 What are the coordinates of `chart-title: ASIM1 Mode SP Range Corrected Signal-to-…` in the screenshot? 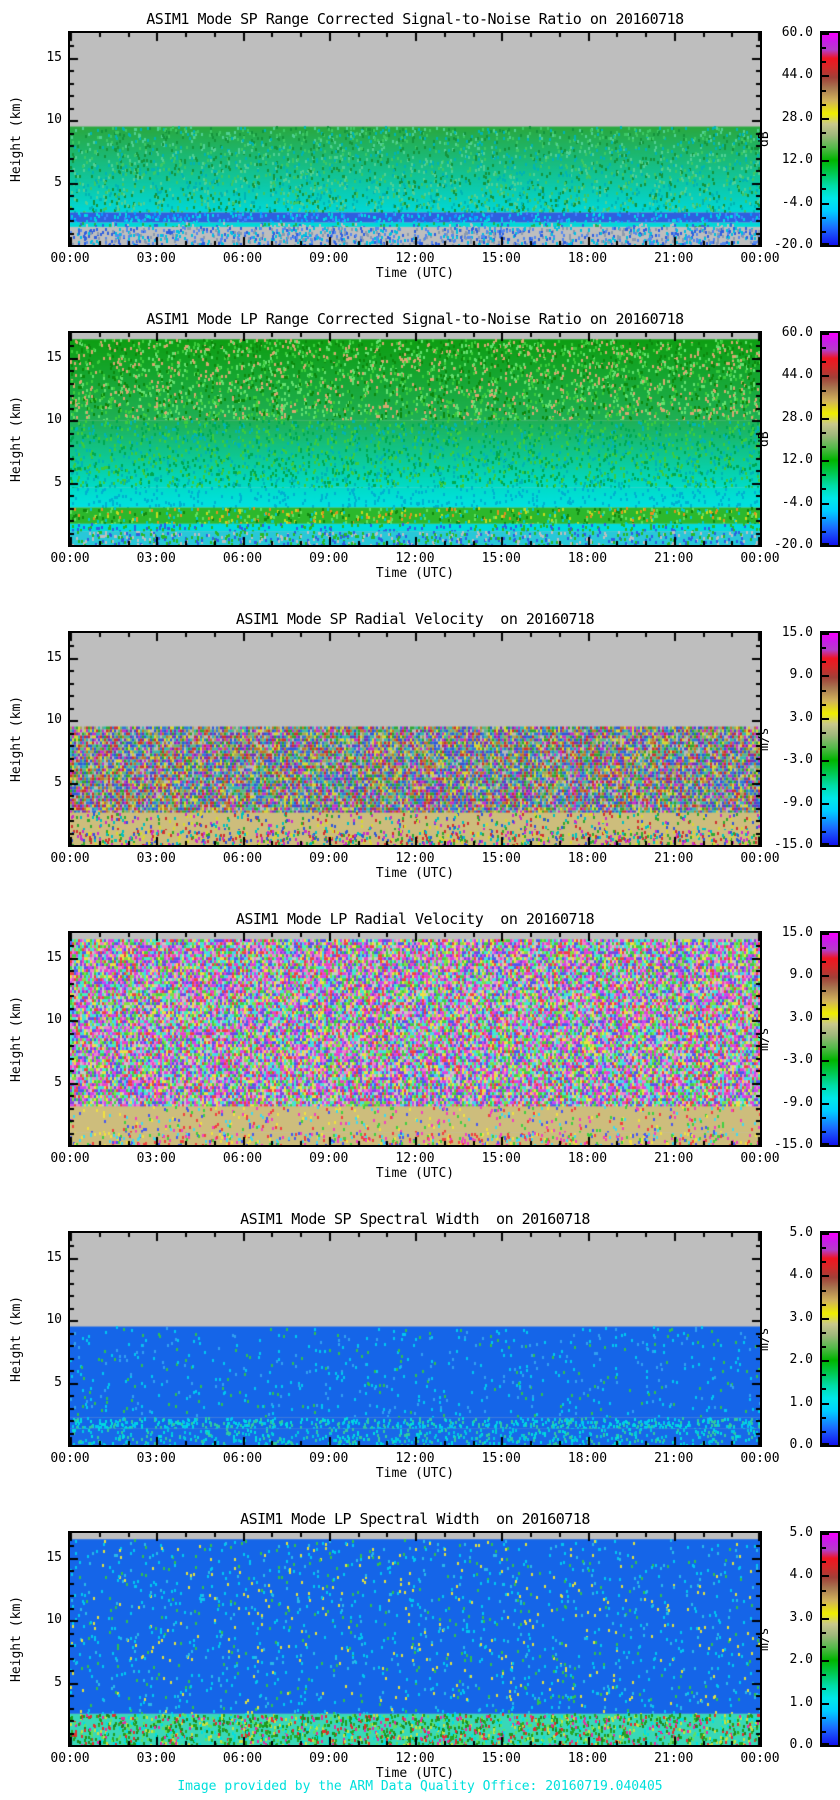 It's located at (415, 19).